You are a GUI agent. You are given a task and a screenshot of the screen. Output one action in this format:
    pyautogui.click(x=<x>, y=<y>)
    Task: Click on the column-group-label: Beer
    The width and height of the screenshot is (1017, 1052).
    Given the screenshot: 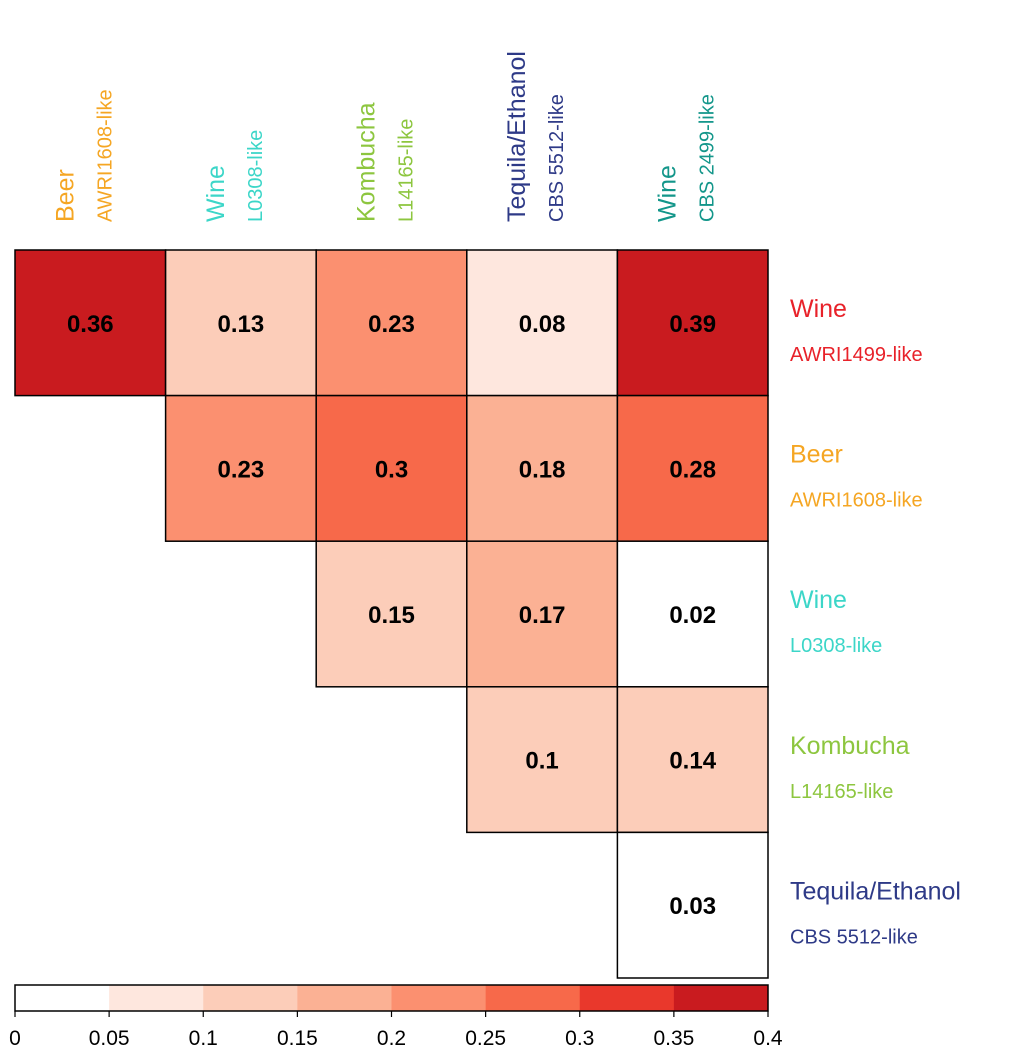 What is the action you would take?
    pyautogui.click(x=65, y=195)
    